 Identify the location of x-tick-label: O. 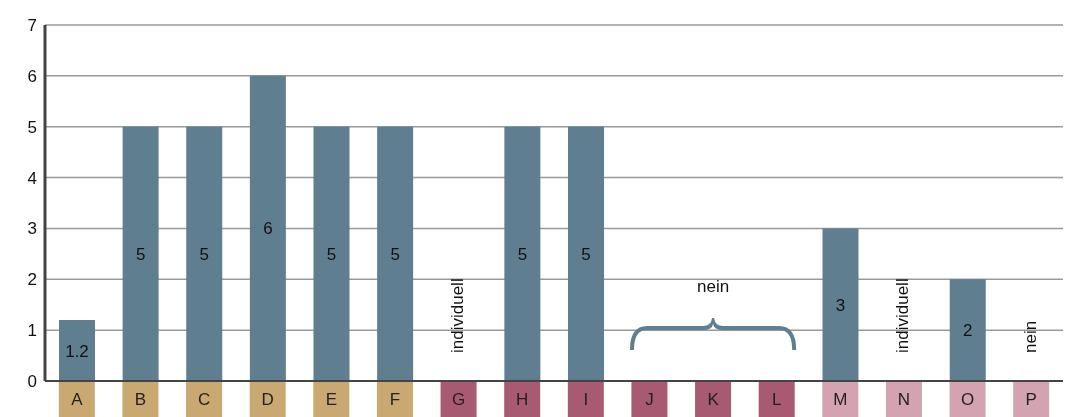
(967, 399).